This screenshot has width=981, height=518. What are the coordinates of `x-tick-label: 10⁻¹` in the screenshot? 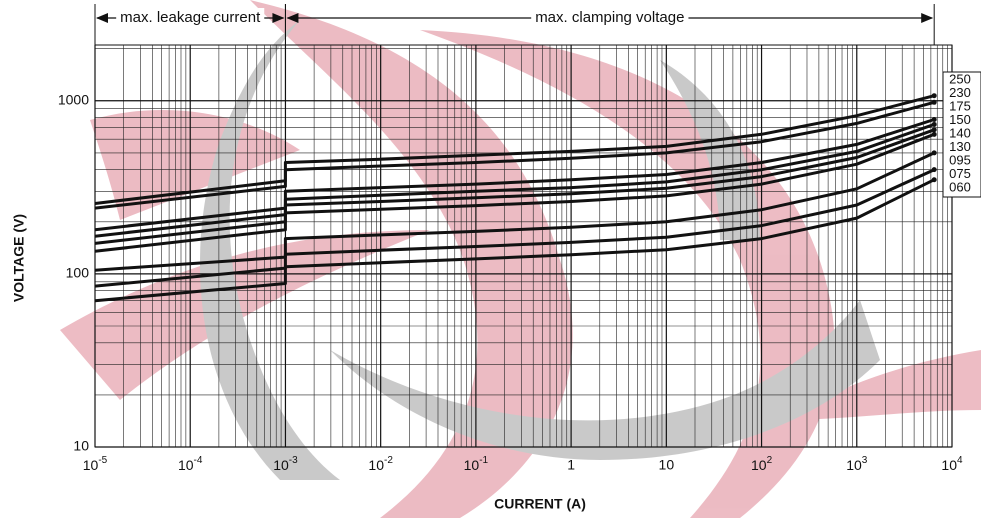 It's located at (476, 464).